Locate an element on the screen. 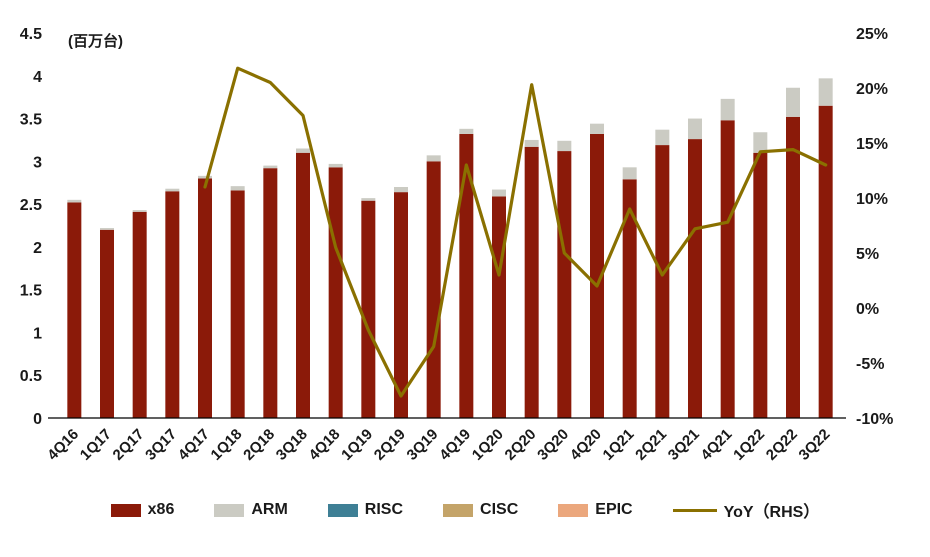 This screenshot has width=930, height=557. right-axis-tick: 20% is located at coordinates (872, 89).